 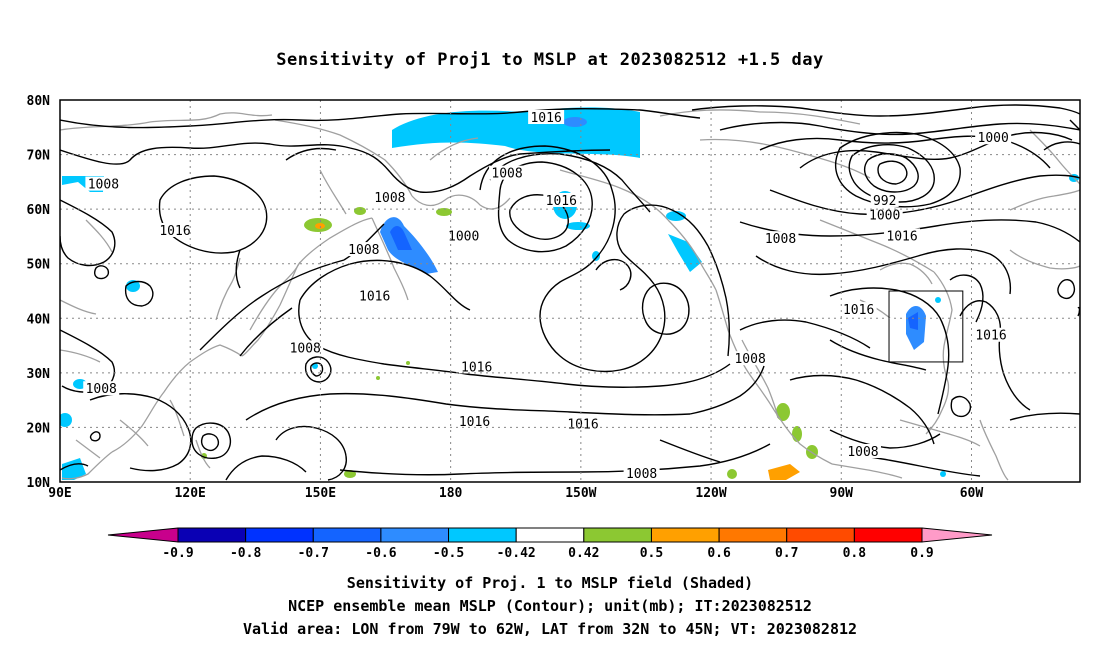 What do you see at coordinates (580, 493) in the screenshot?
I see `lon-tick-label: 150W` at bounding box center [580, 493].